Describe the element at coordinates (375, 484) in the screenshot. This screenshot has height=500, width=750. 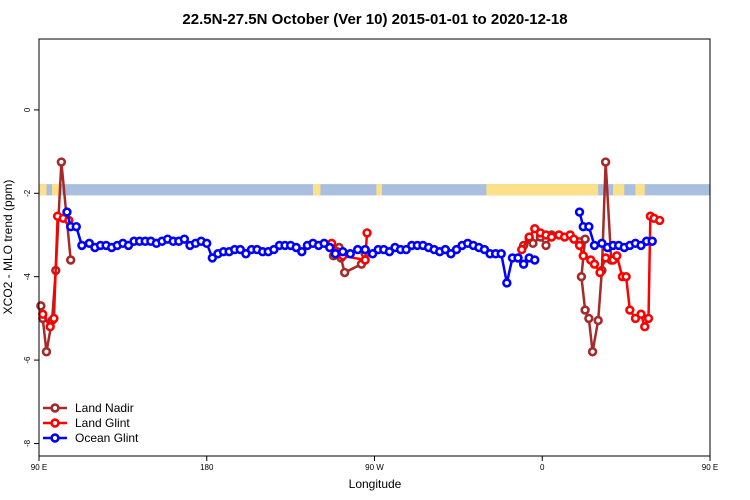
I see `x-axis-label: Longitude` at that location.